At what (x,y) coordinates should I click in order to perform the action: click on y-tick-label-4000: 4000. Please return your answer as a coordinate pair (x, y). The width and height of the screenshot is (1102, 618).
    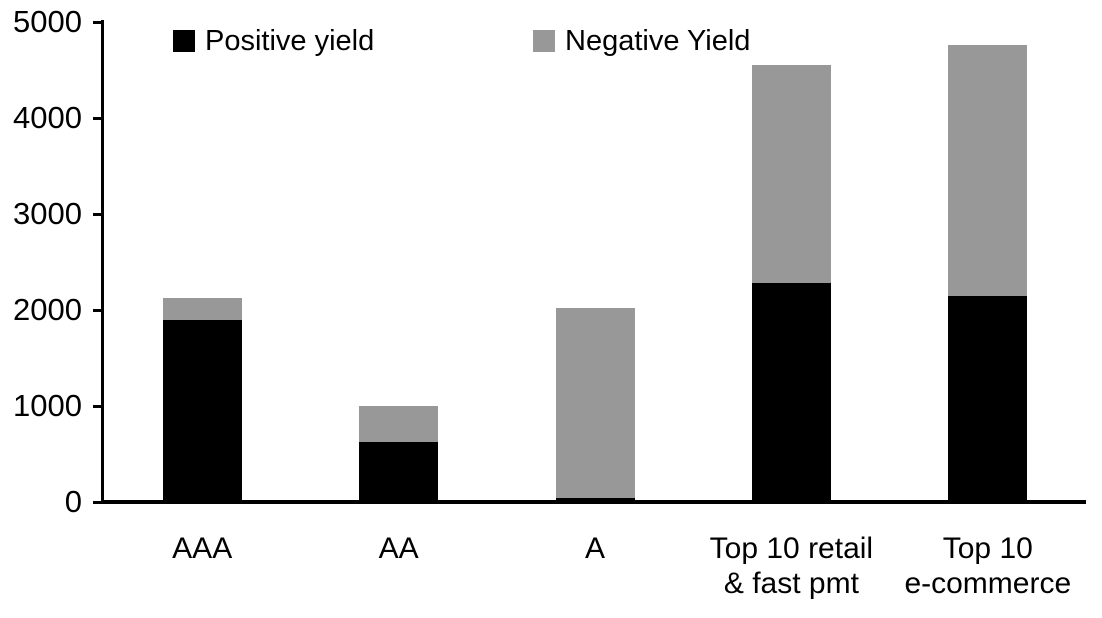
    Looking at the image, I should click on (47, 117).